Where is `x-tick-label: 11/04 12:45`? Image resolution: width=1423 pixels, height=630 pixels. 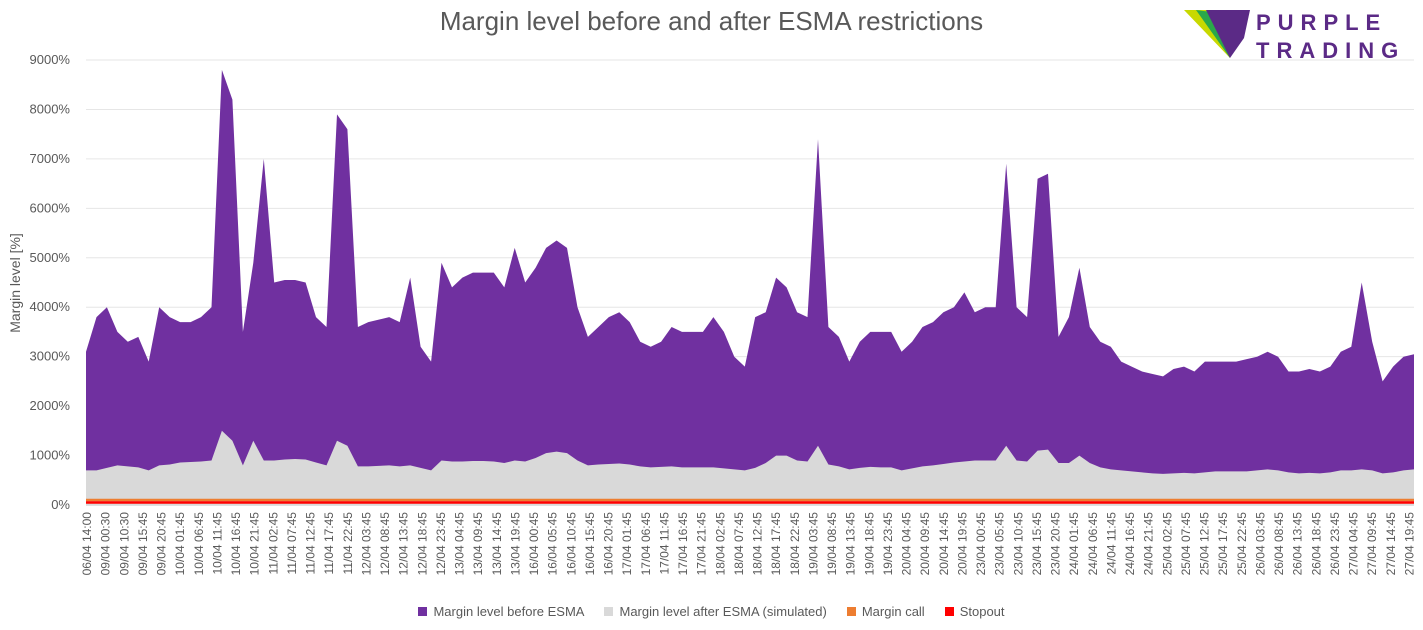
x-tick-label: 11/04 12:45 is located at coordinates (311, 543).